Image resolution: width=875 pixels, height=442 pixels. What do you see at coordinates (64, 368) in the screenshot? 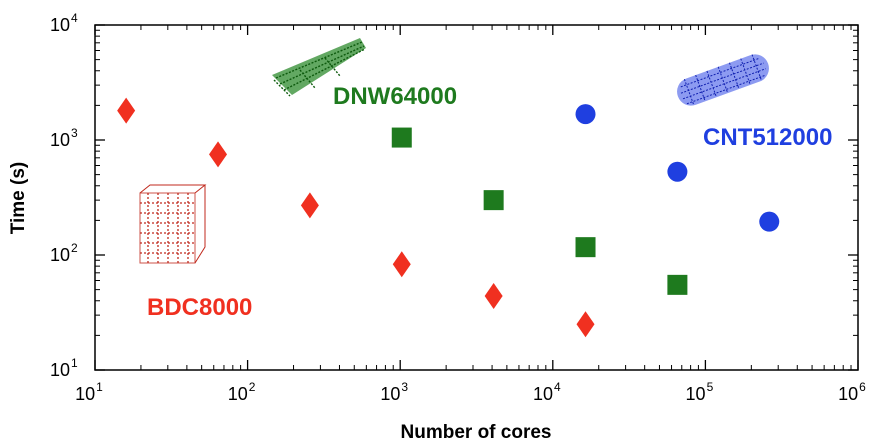
I see `y-tick-label: 10¹` at bounding box center [64, 368].